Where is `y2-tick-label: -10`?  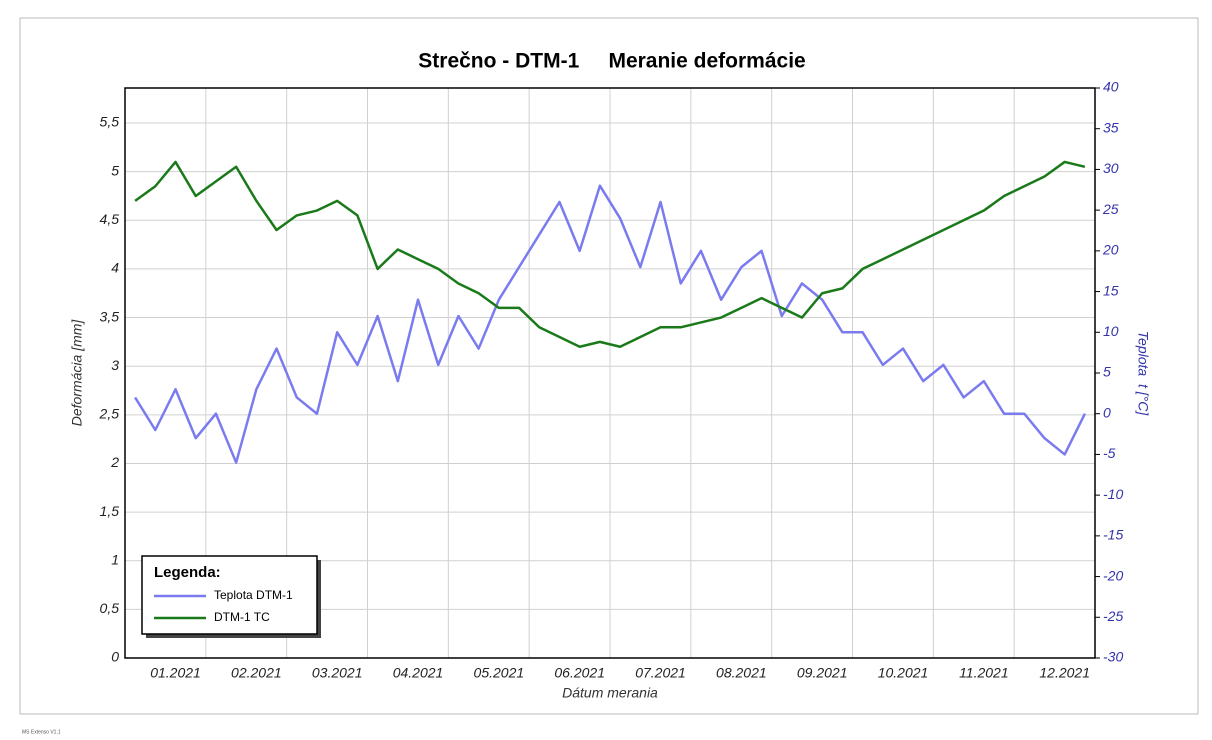
y2-tick-label: -10 is located at coordinates (1113, 494).